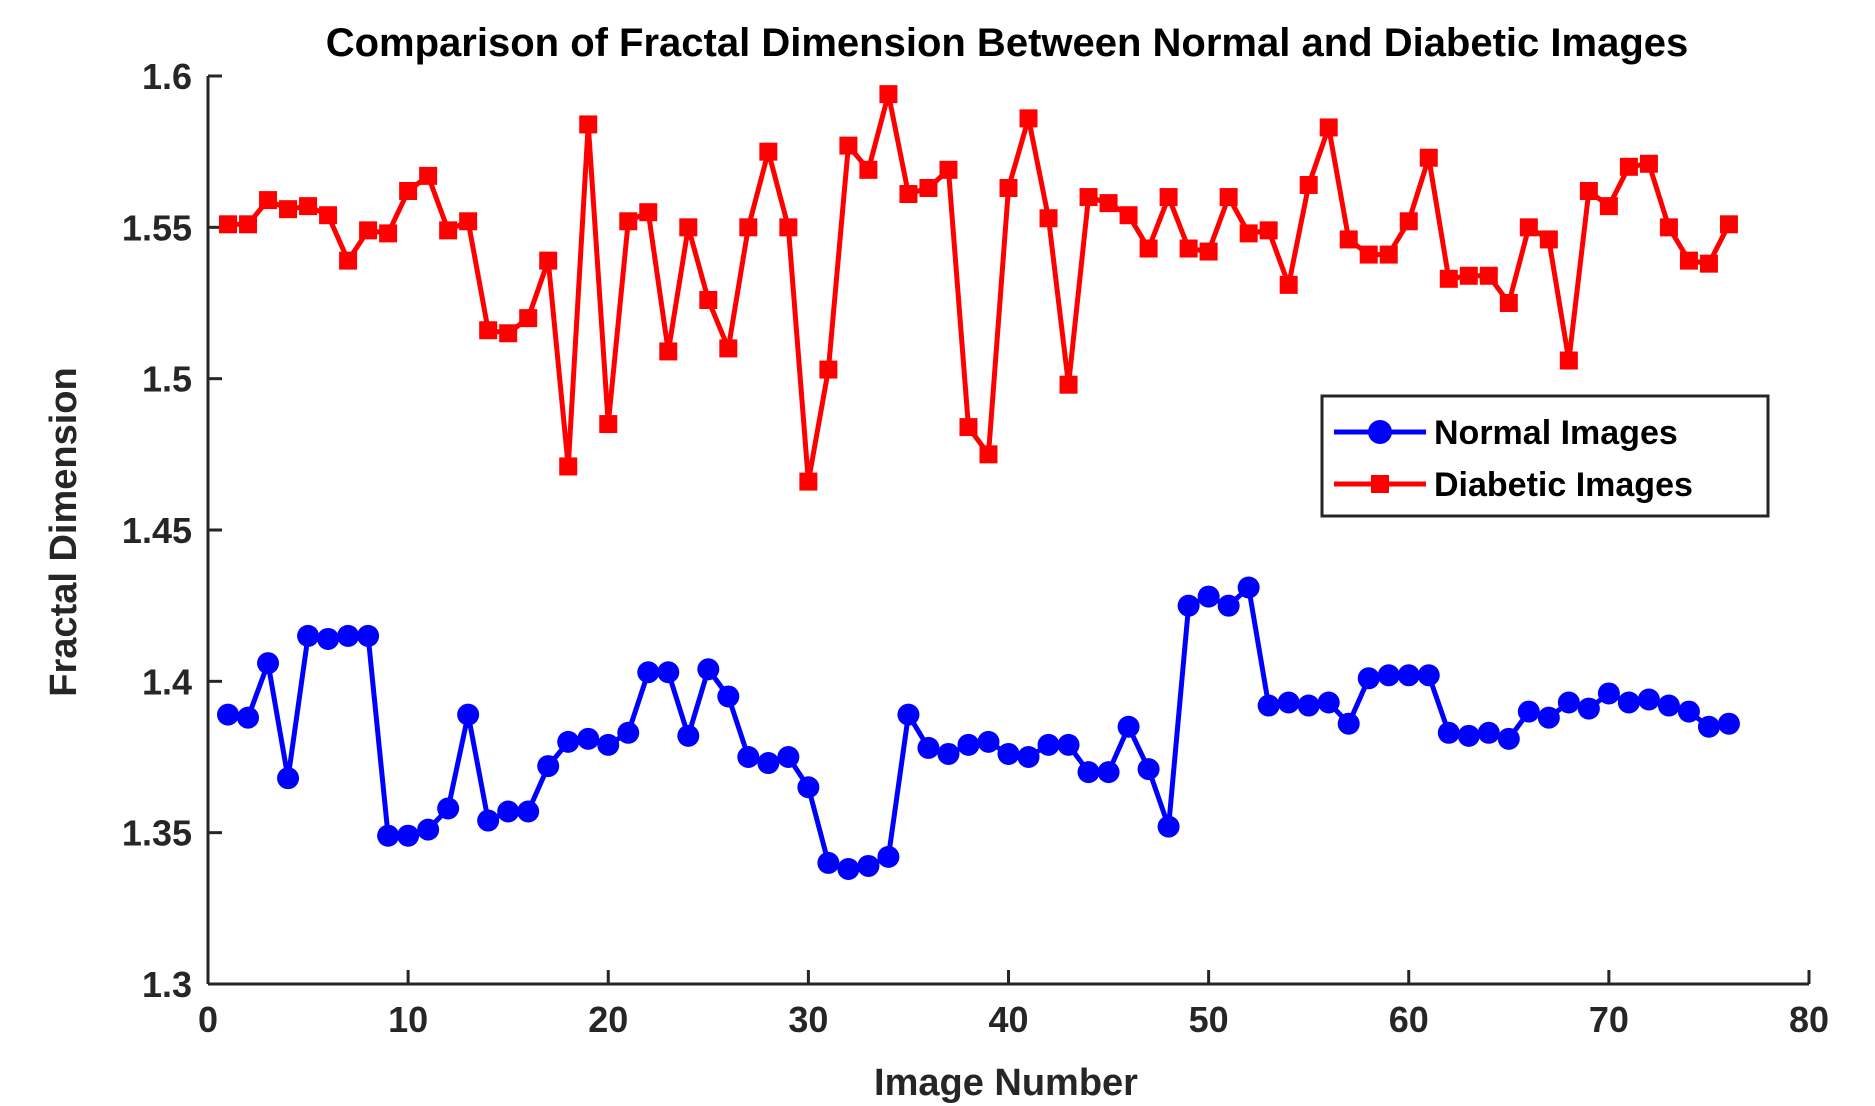 Image resolution: width=1875 pixels, height=1106 pixels. Describe the element at coordinates (408, 1019) in the screenshot. I see `x-tick-label: 10` at that location.